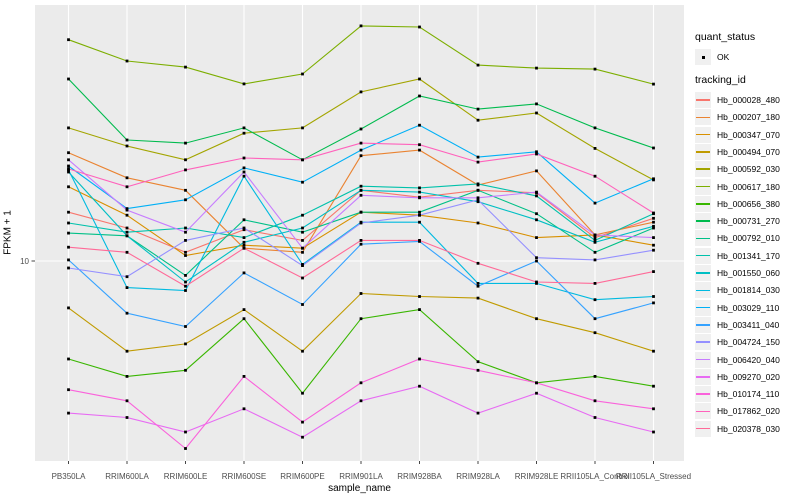 The image size is (800, 500). I want to click on x-tick-label: RRIM600LA, so click(127, 476).